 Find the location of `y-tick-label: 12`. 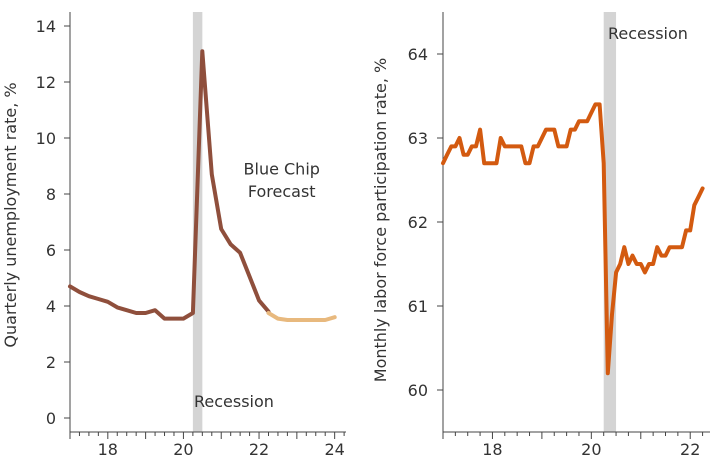

y-tick-label: 12 is located at coordinates (46, 82).